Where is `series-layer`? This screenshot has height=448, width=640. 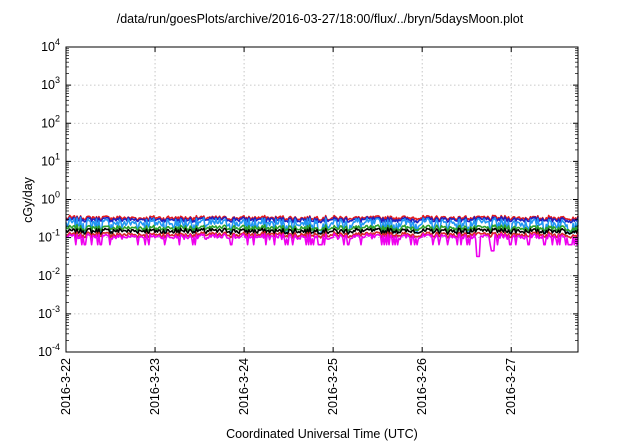 series-layer is located at coordinates (322, 236).